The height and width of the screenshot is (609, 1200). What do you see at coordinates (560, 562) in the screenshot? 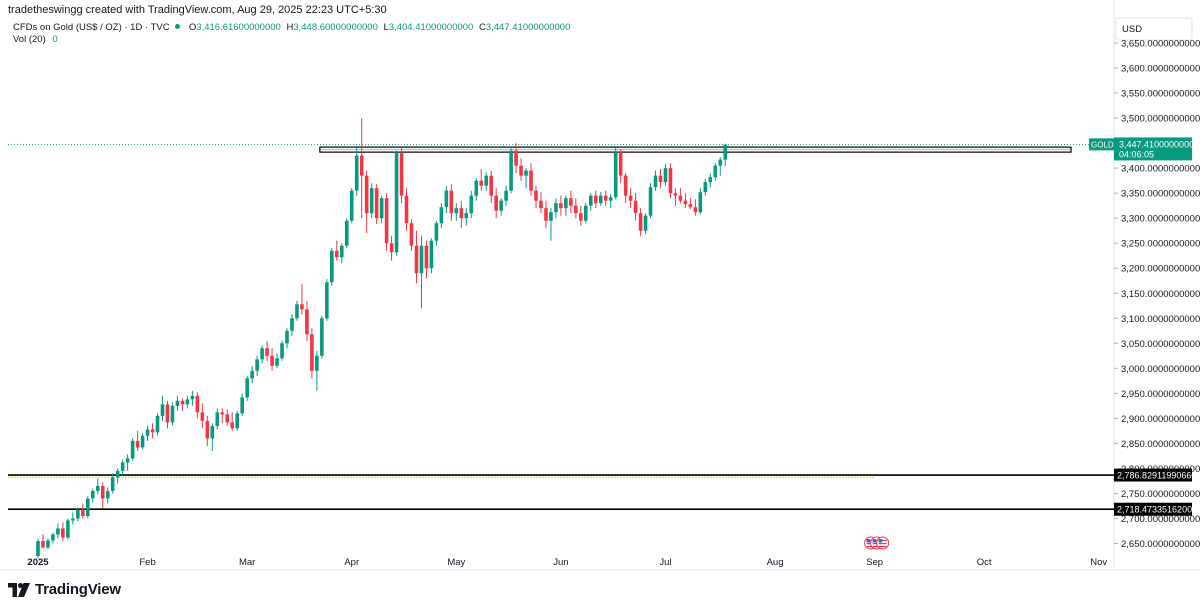
I see `x-tick-label: Jun` at bounding box center [560, 562].